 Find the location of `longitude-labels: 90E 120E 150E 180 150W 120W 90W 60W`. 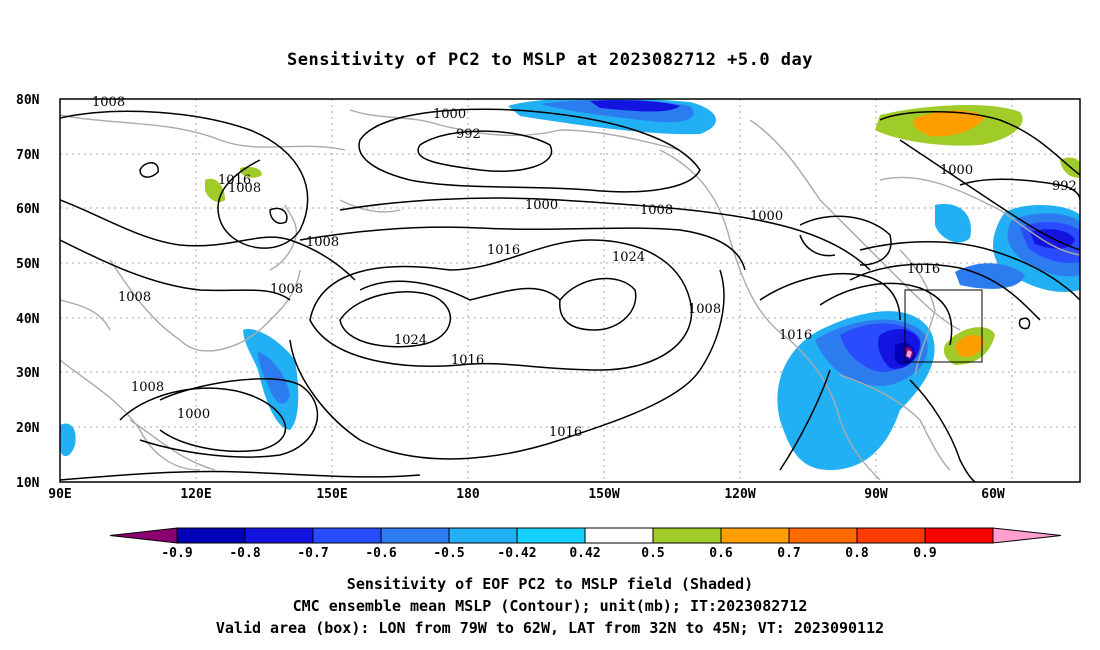

longitude-labels: 90E 120E 150E 180 150W 120W 90W 60W is located at coordinates (526, 494).